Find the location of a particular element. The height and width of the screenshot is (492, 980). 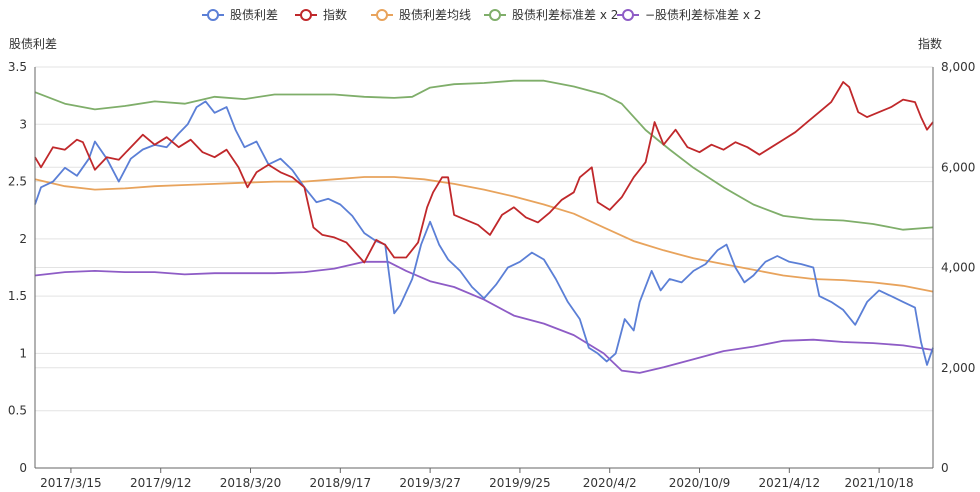

x-tick-label: 2019/3/27 is located at coordinates (430, 483).